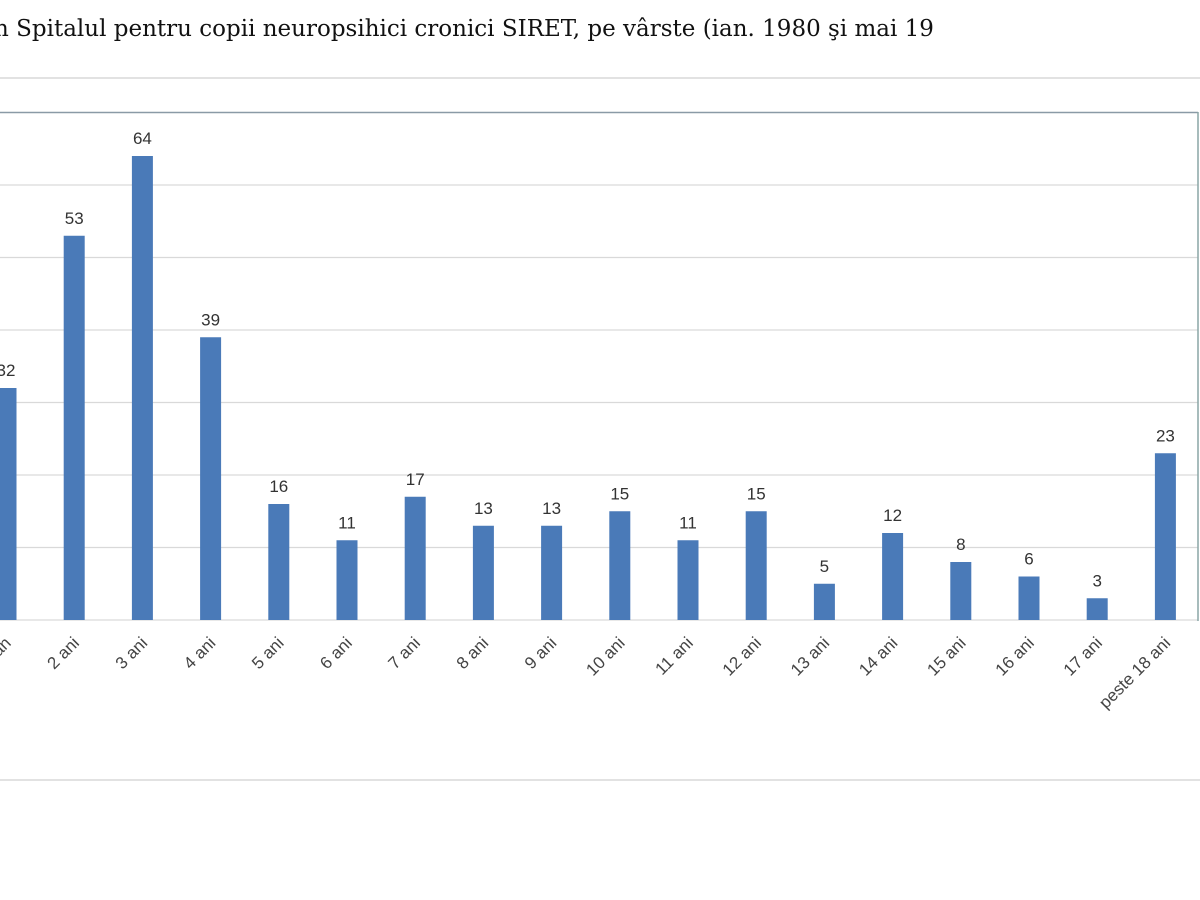  Describe the element at coordinates (1134, 672) in the screenshot. I see `x-tick-label: peste 18 ani` at that location.